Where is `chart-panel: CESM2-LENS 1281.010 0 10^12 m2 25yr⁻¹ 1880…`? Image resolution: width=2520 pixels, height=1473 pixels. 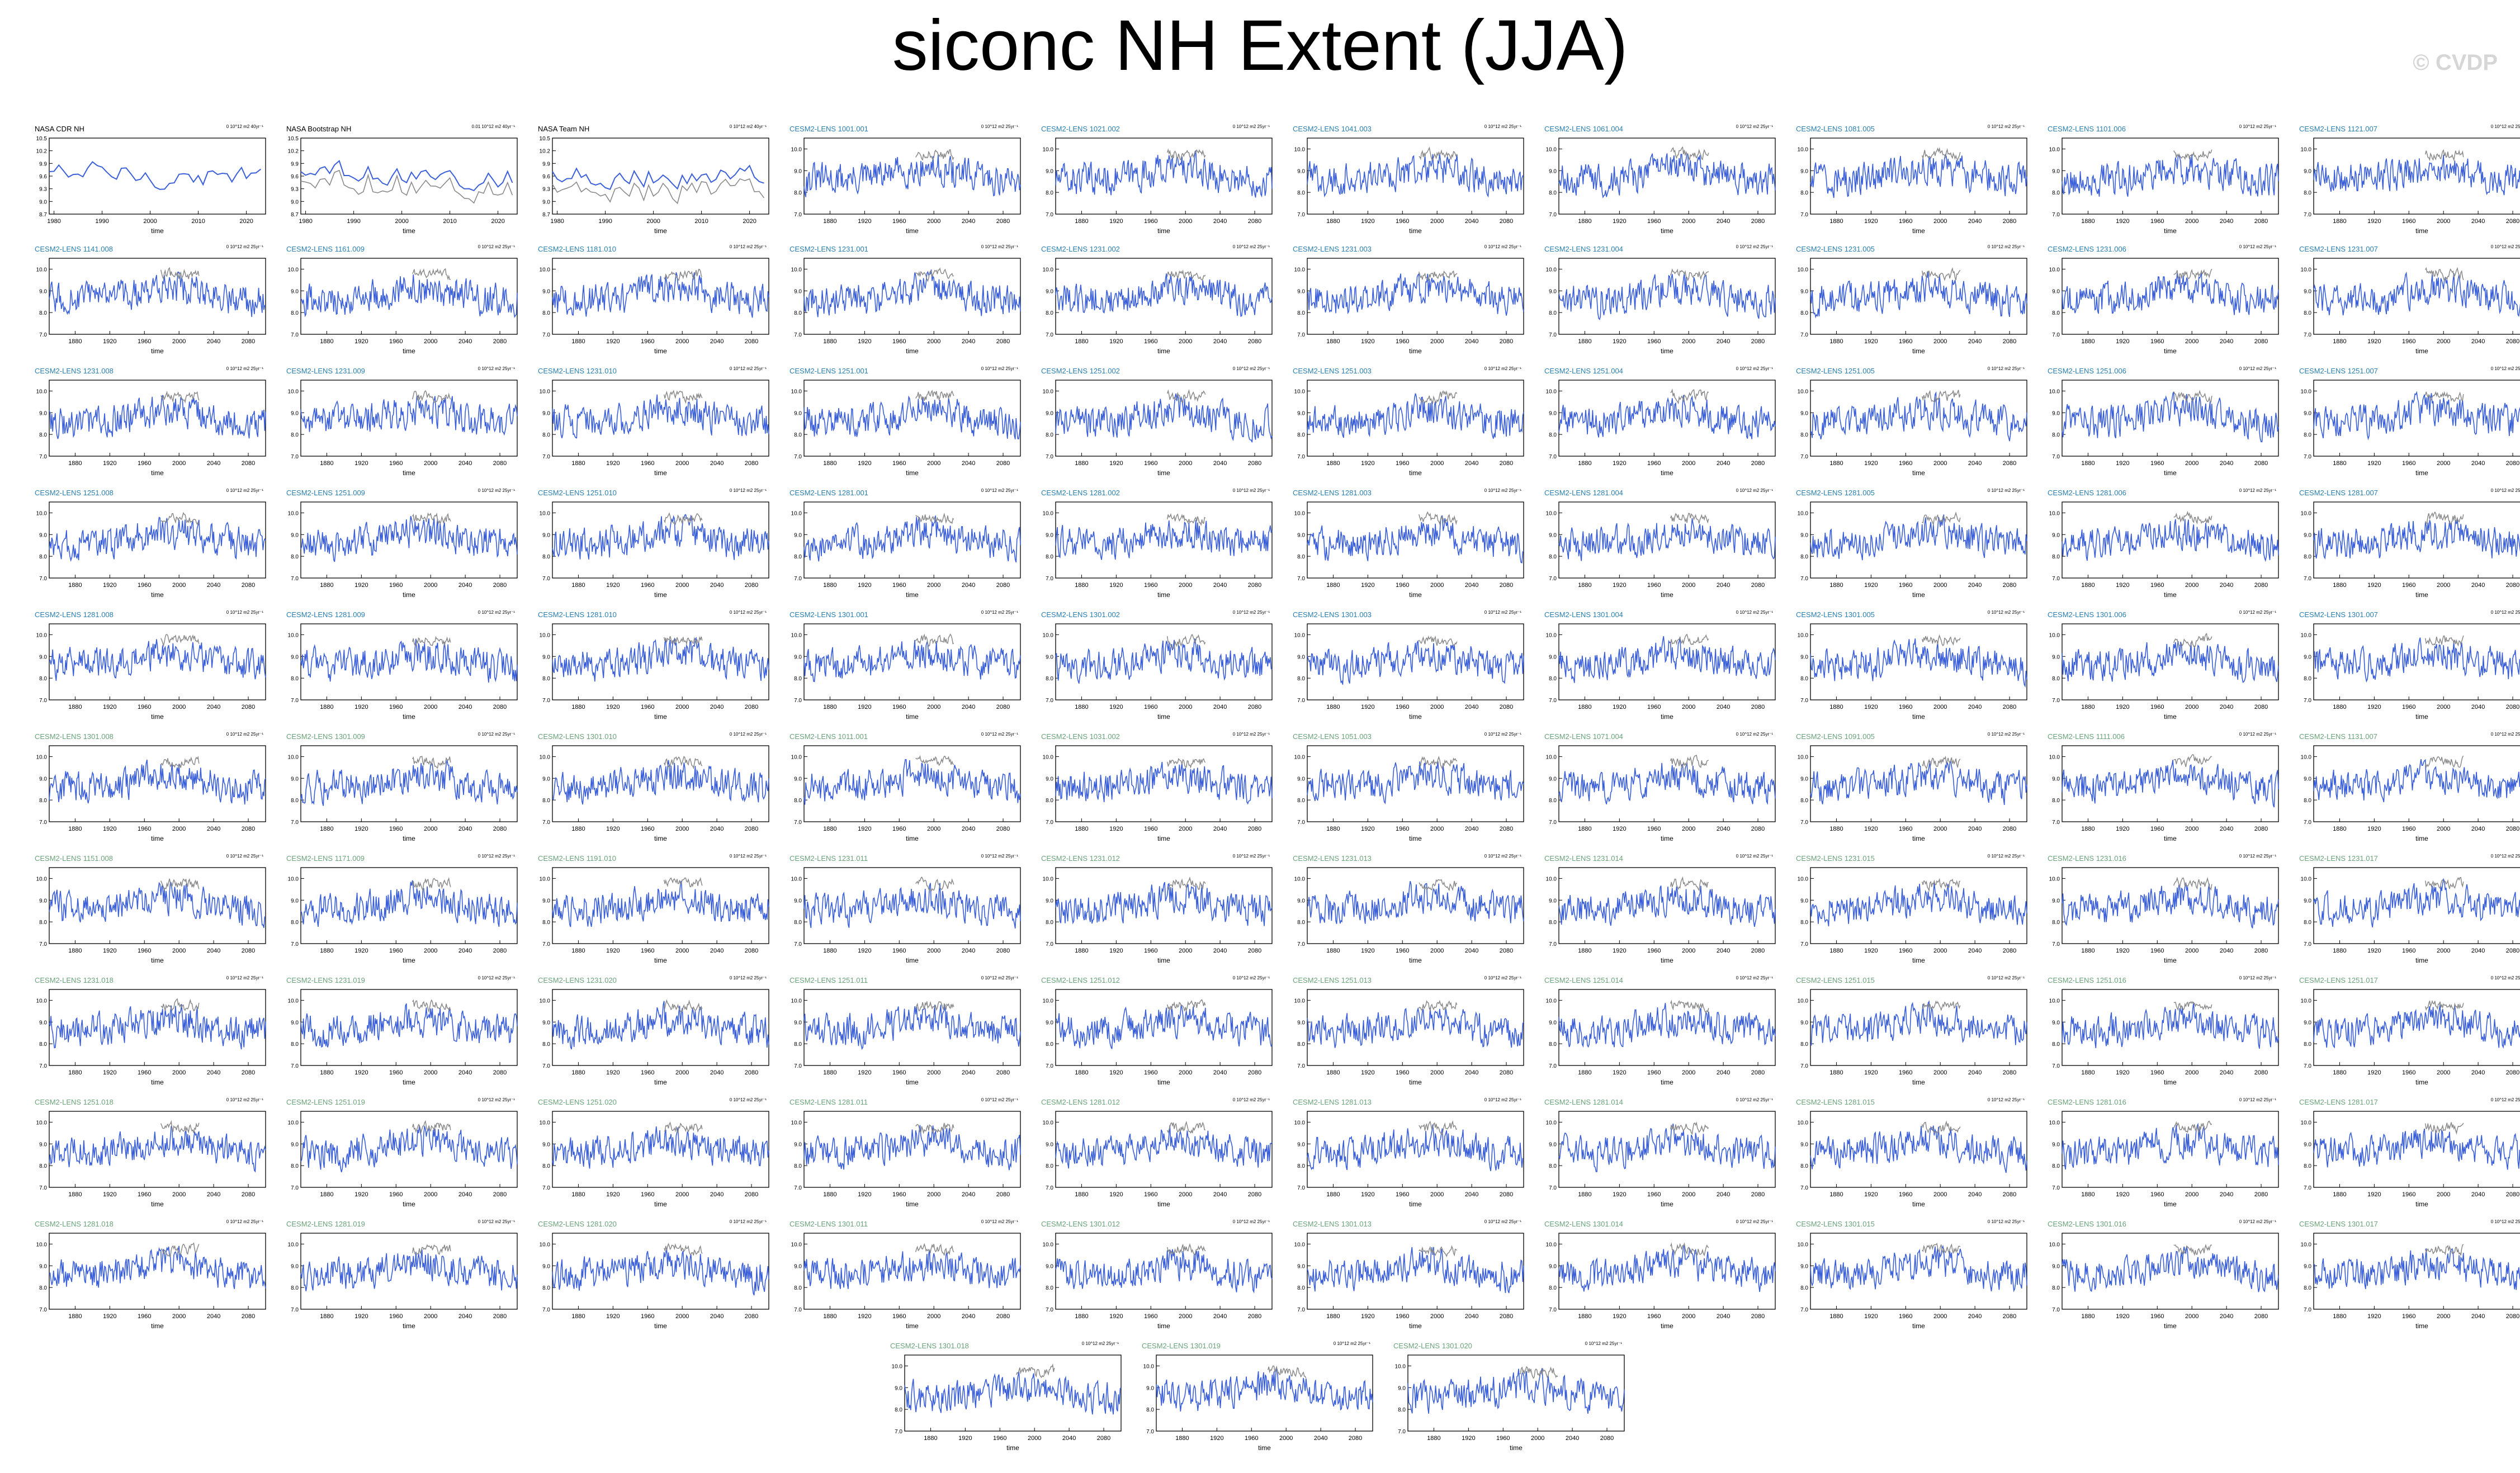 chart-panel: CESM2-LENS 1281.010 0 10^12 m2 25yr⁻¹ 1880… is located at coordinates (657, 667).